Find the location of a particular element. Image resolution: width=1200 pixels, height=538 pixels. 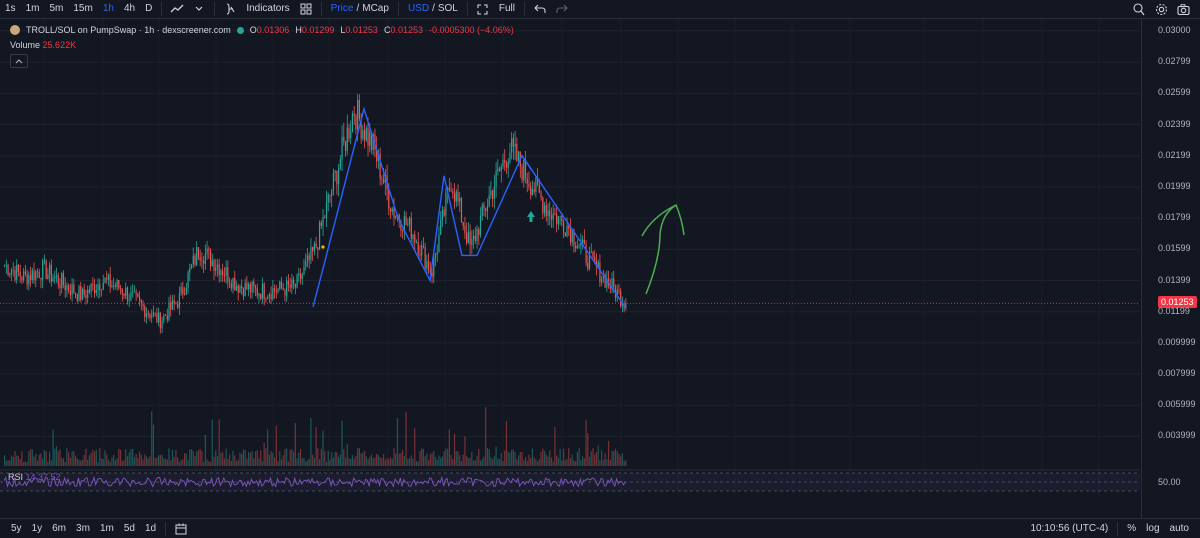

ohlc-close-key: C is located at coordinates (387, 30).